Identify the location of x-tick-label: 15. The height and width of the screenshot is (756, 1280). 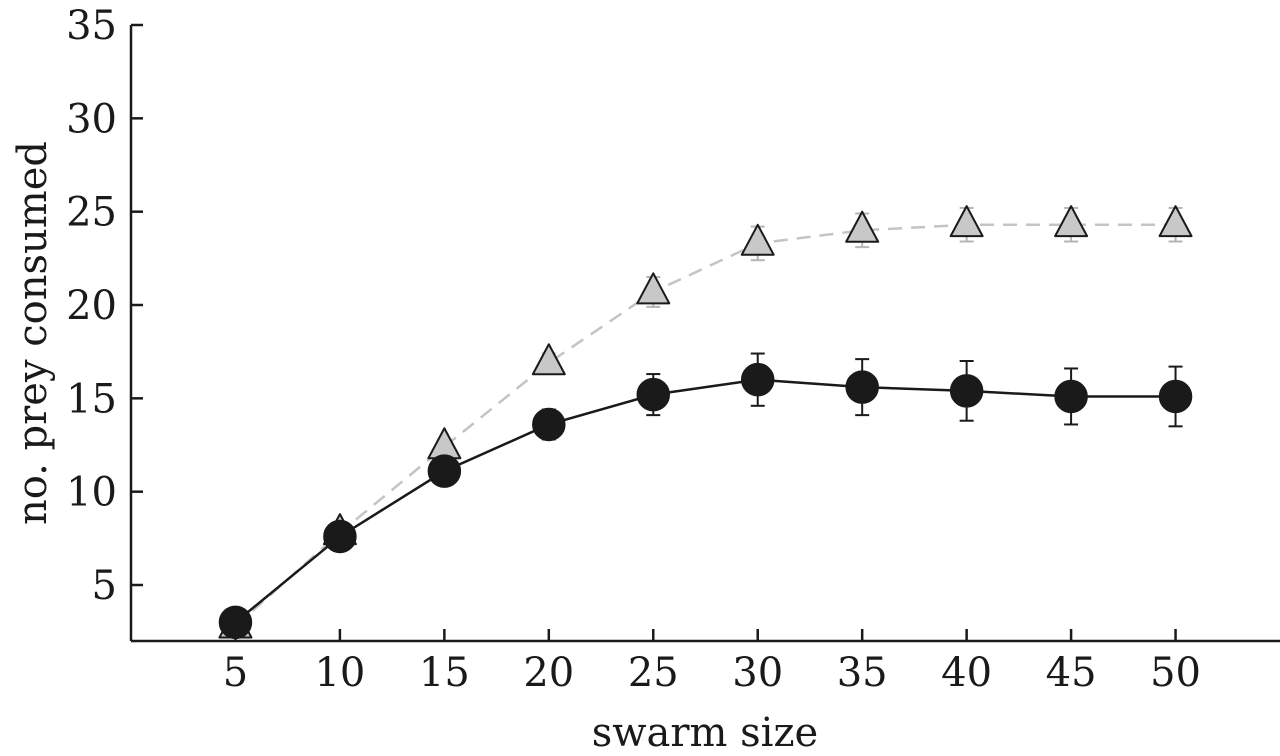
(444, 673).